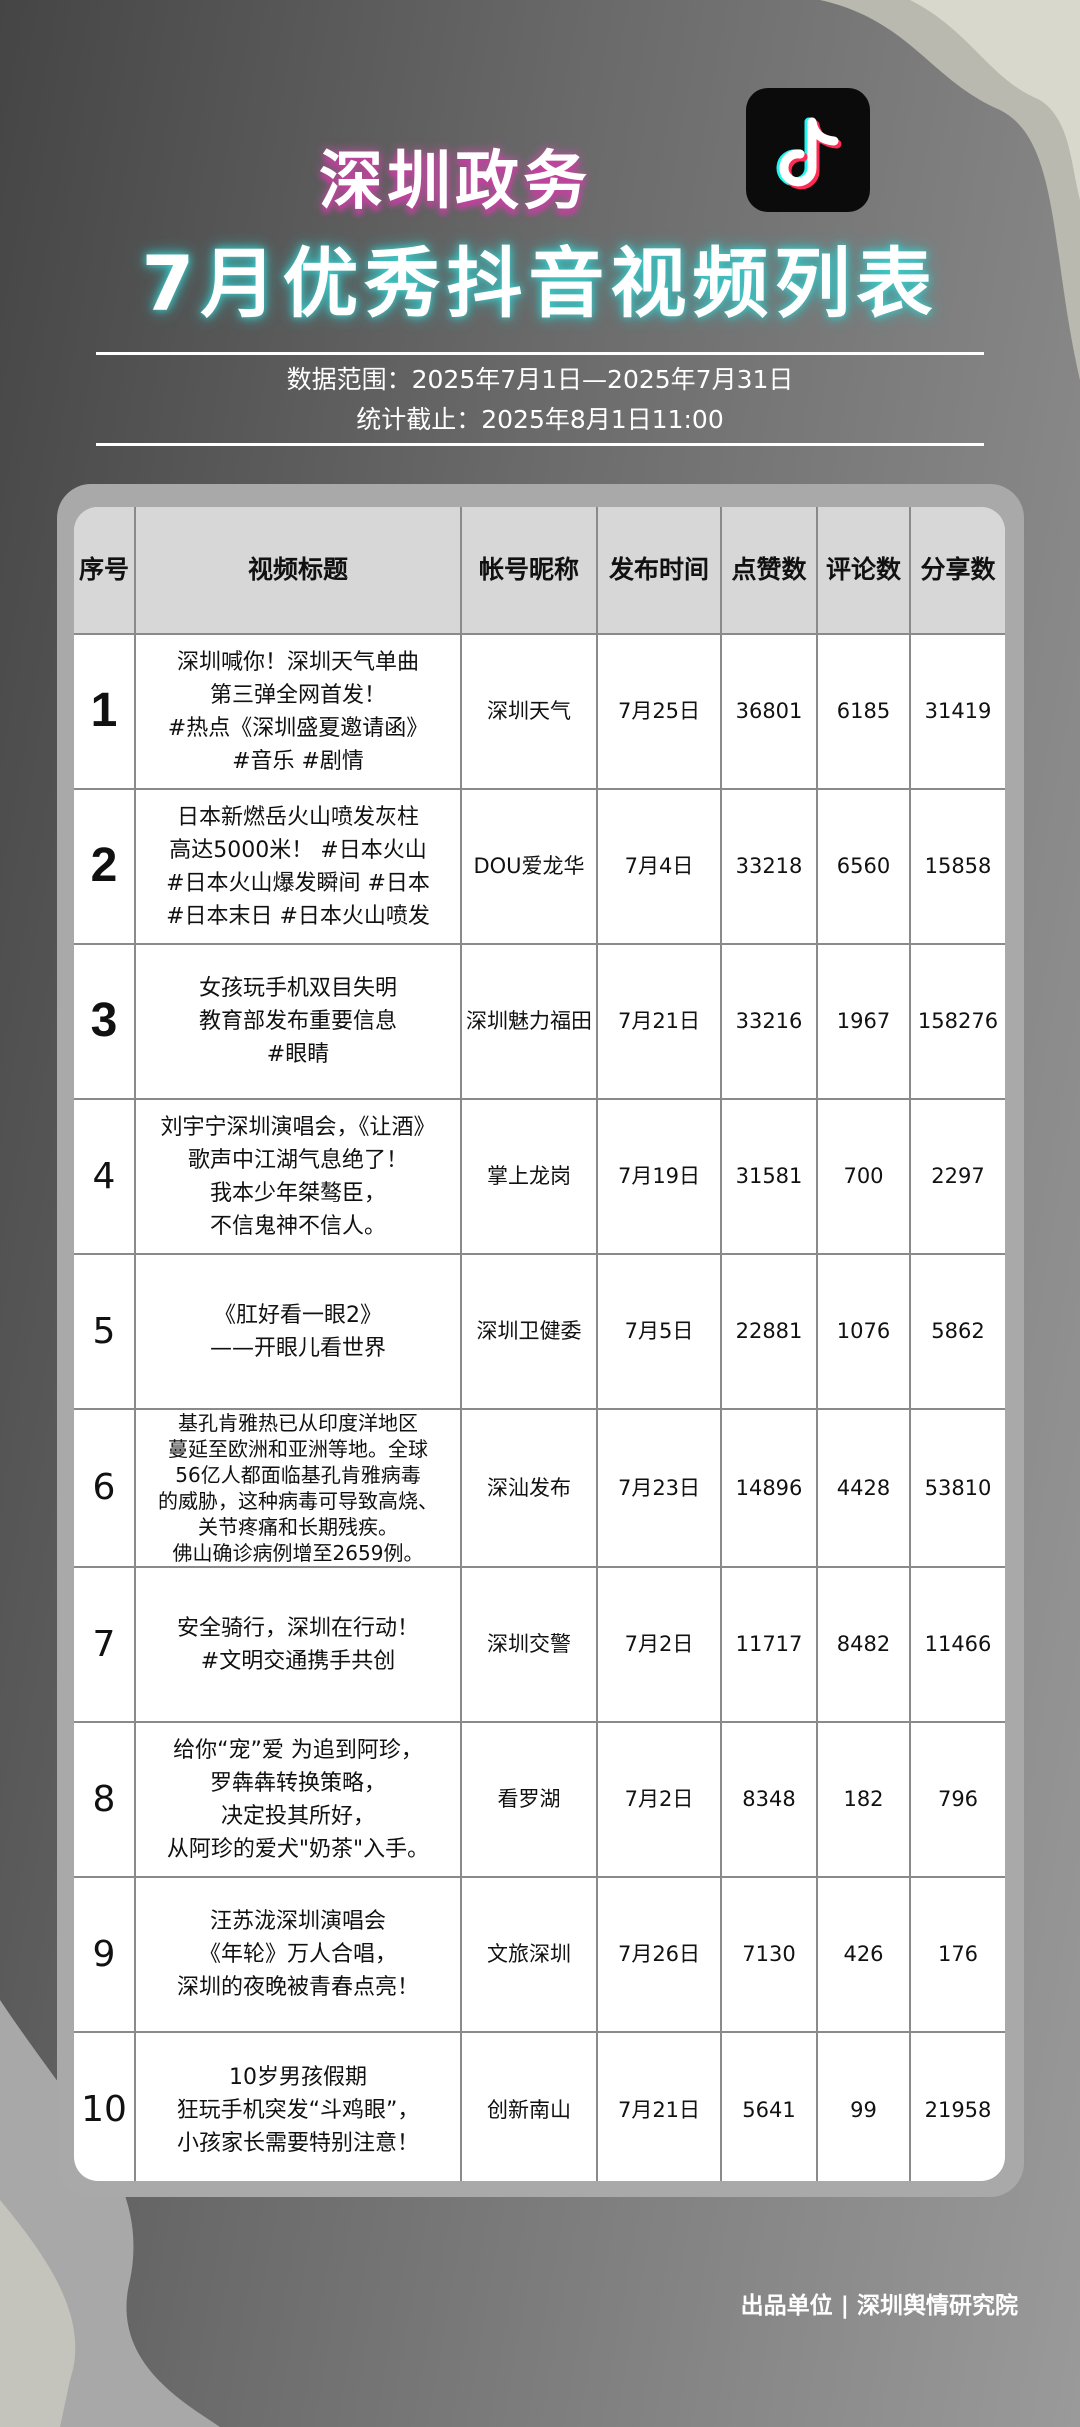 This screenshot has width=1080, height=2427. What do you see at coordinates (957, 1644) in the screenshot?
I see `cell-shares: 11466` at bounding box center [957, 1644].